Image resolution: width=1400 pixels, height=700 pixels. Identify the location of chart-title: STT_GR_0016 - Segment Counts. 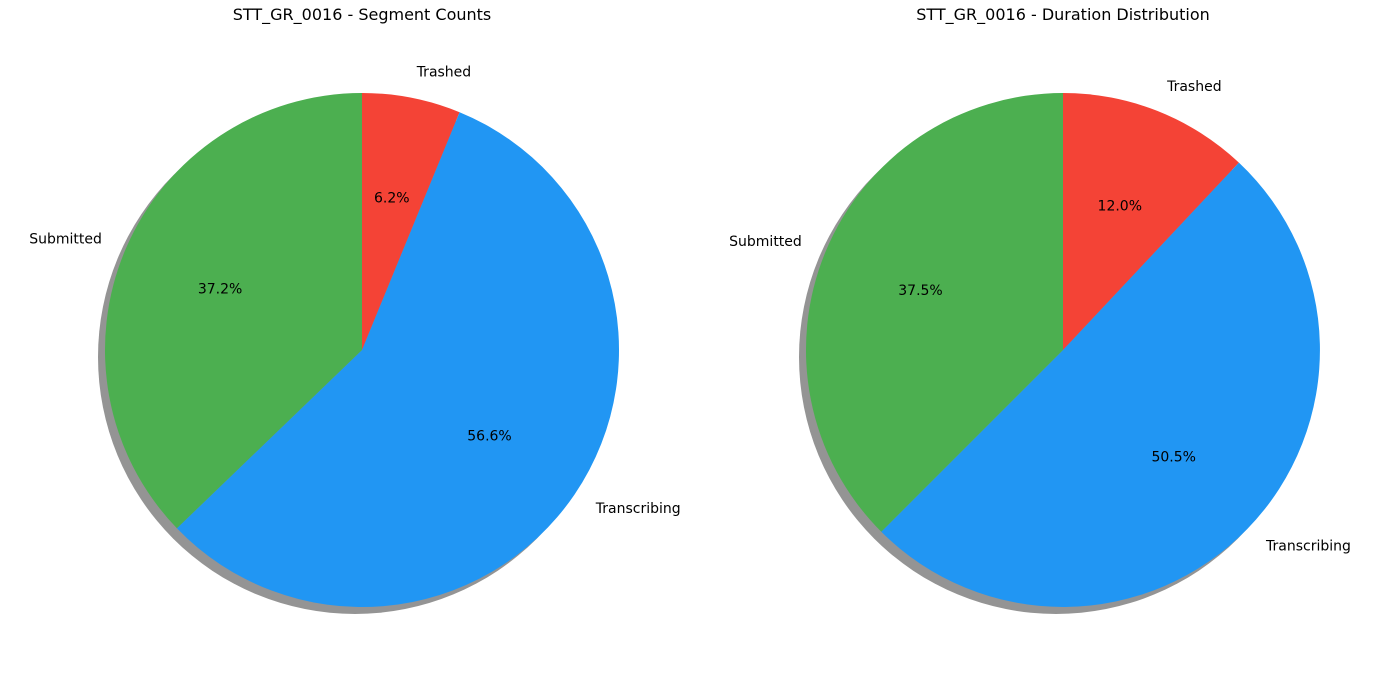
(362, 15).